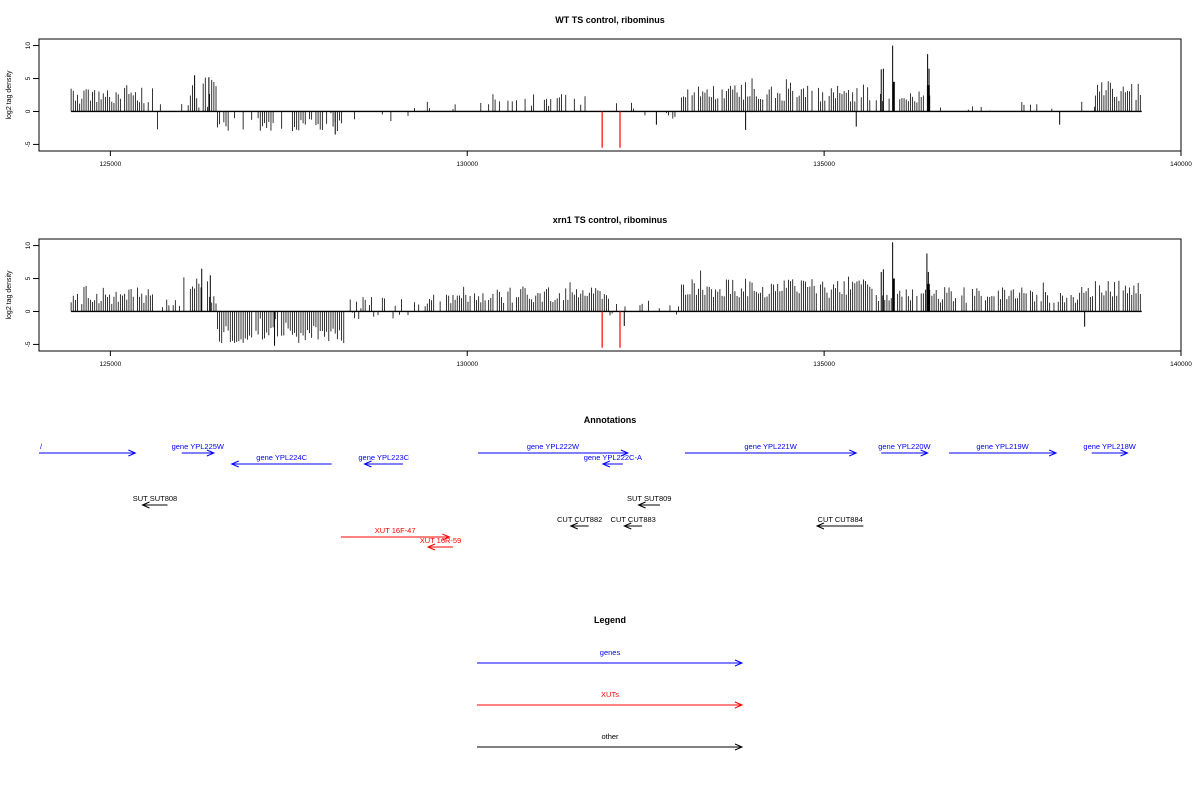 The height and width of the screenshot is (800, 1200). I want to click on annotation-feature: /, so click(88, 449).